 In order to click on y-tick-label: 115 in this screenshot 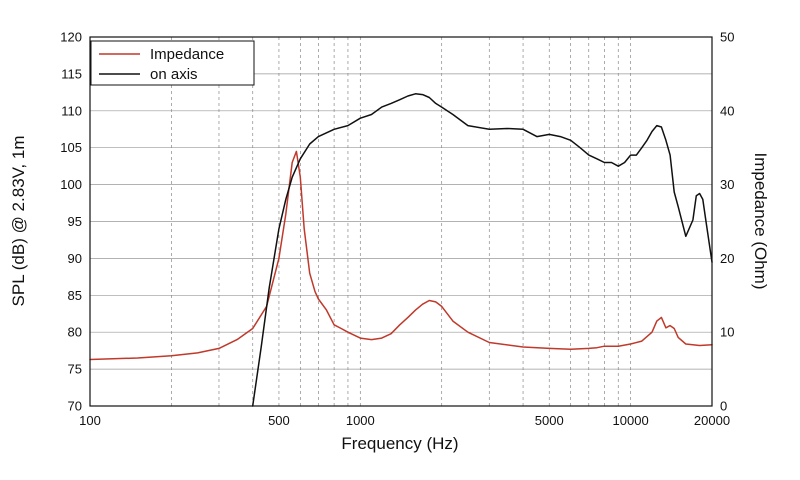, I will do `click(71, 73)`.